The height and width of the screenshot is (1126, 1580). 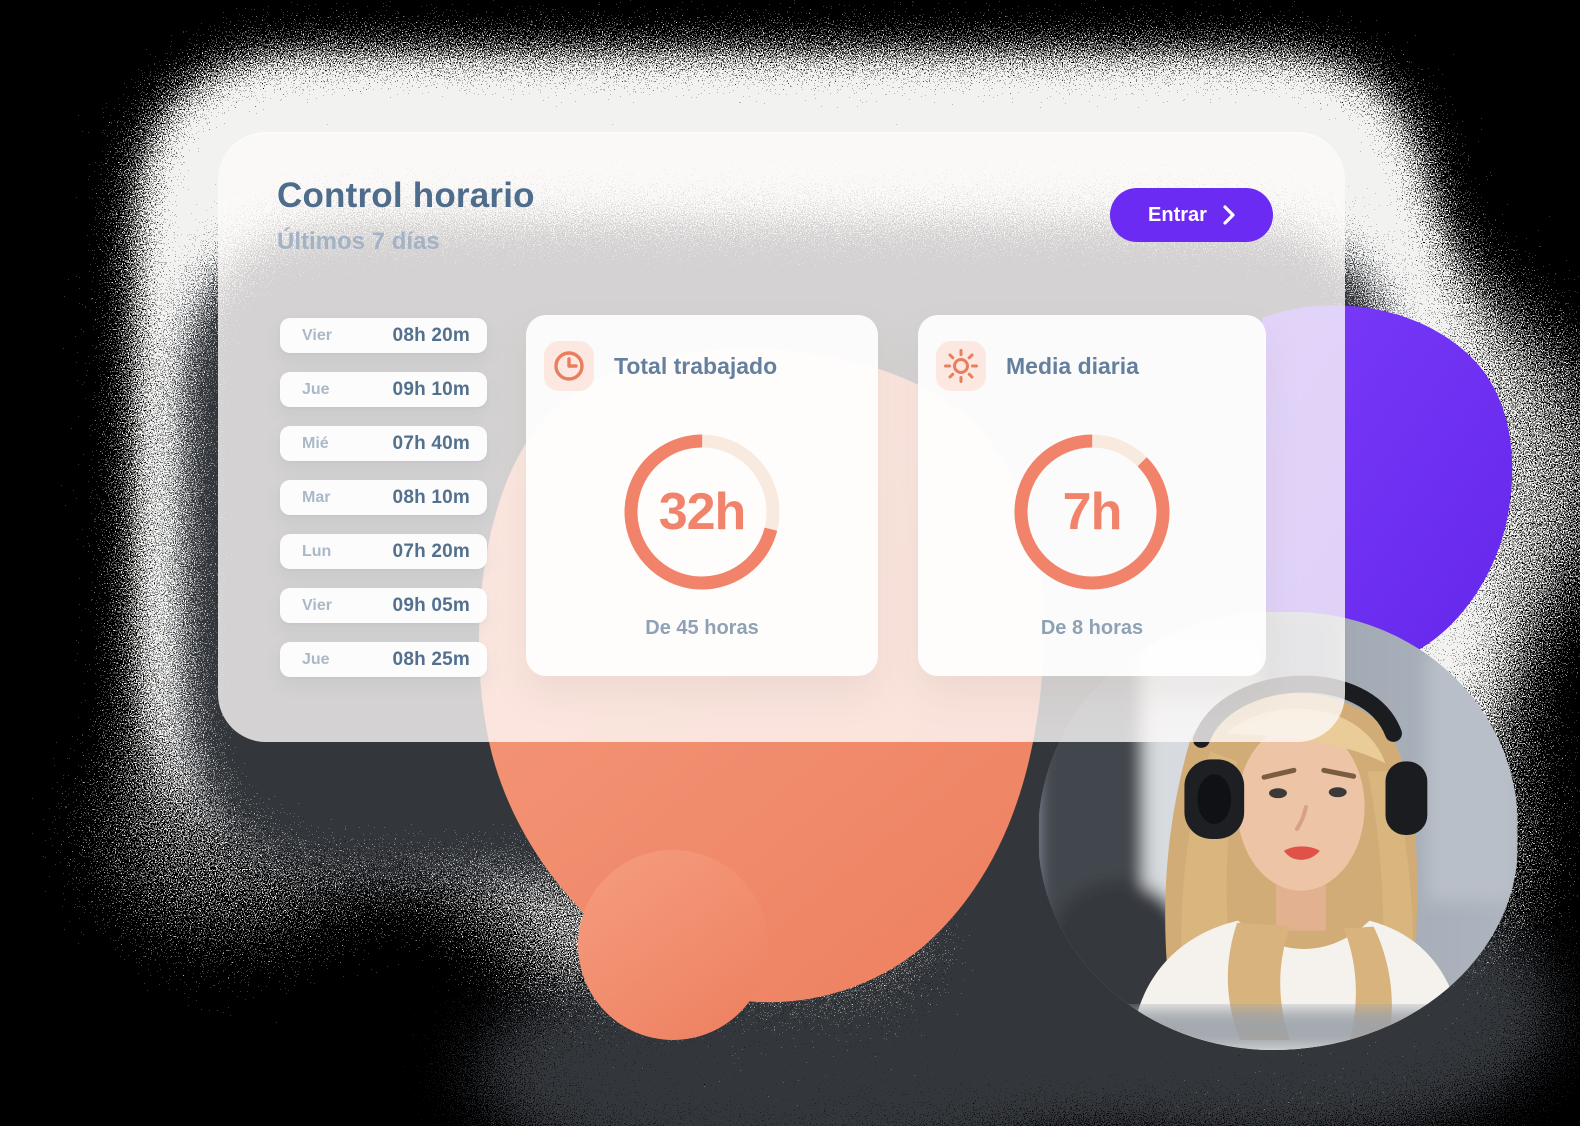 What do you see at coordinates (702, 628) in the screenshot?
I see `stat-caption: De 45 horas` at bounding box center [702, 628].